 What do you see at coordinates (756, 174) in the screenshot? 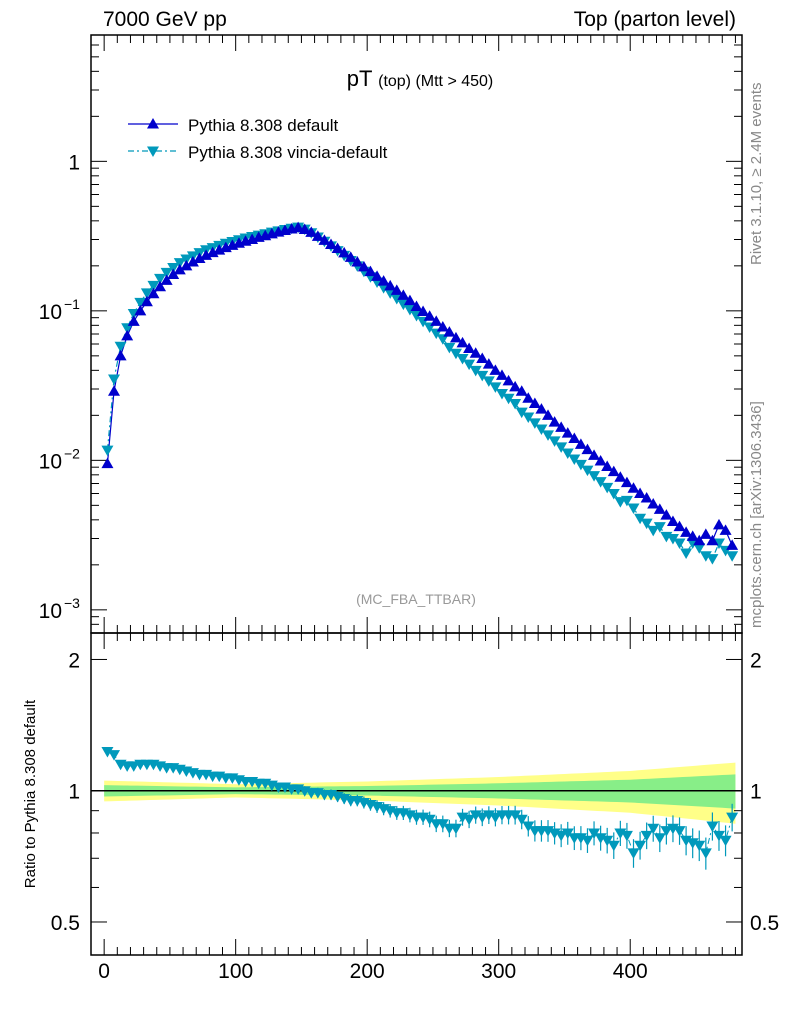
I see `rivet-version-label: Rivet 3.1.10, ≥ 2.4M events` at bounding box center [756, 174].